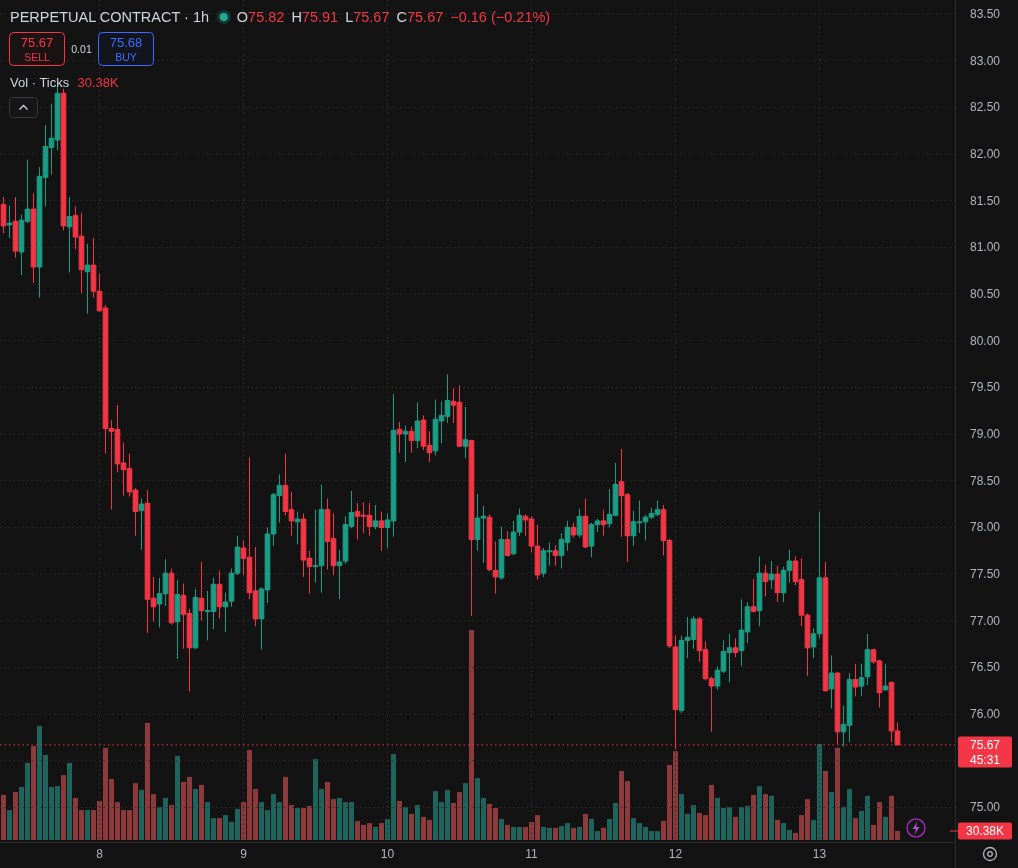  I want to click on y-tick-label: 78.00, so click(985, 527).